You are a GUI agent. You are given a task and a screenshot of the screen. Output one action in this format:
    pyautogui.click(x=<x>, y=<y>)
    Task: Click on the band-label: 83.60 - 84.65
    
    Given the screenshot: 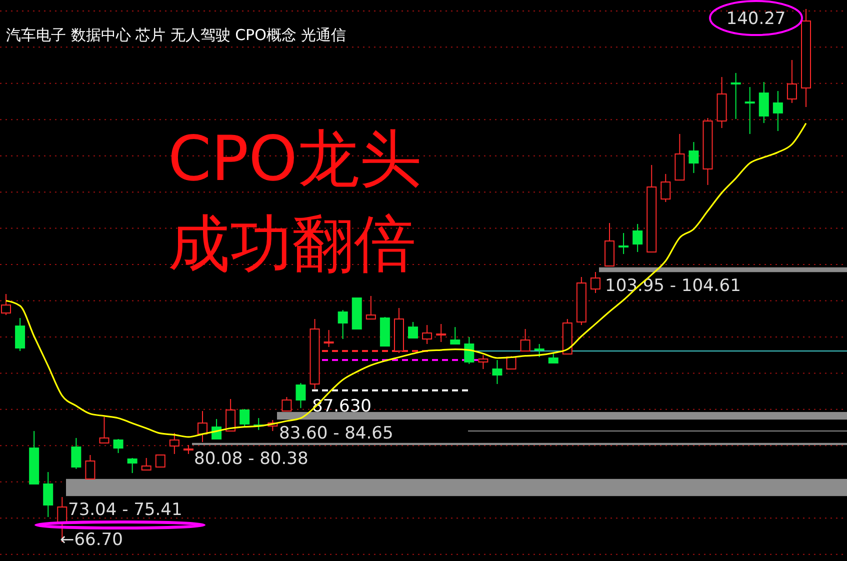 What is the action you would take?
    pyautogui.click(x=336, y=434)
    